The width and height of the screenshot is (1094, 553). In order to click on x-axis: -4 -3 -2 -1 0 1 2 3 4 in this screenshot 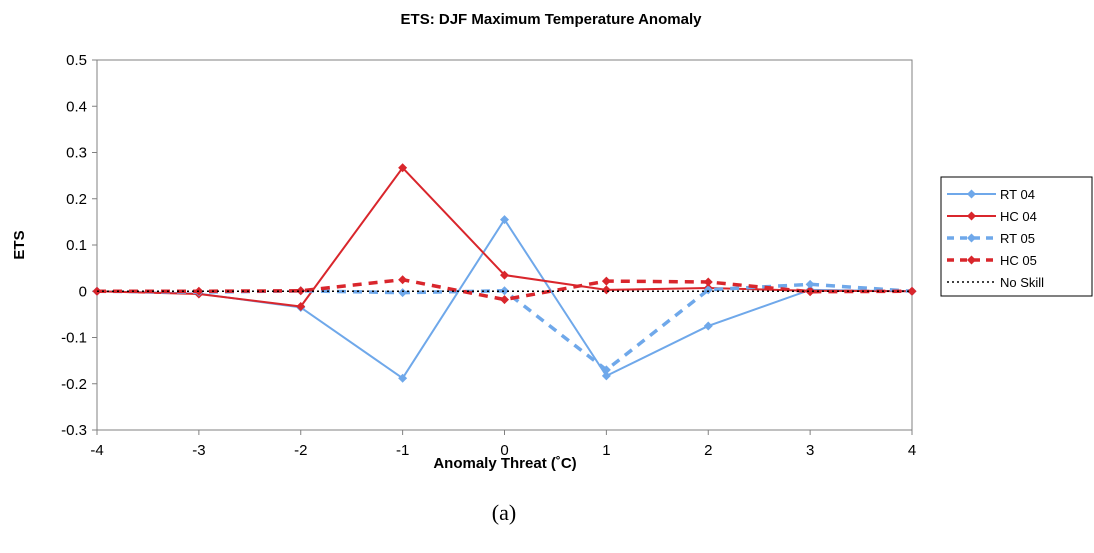, I will do `click(503, 444)`.